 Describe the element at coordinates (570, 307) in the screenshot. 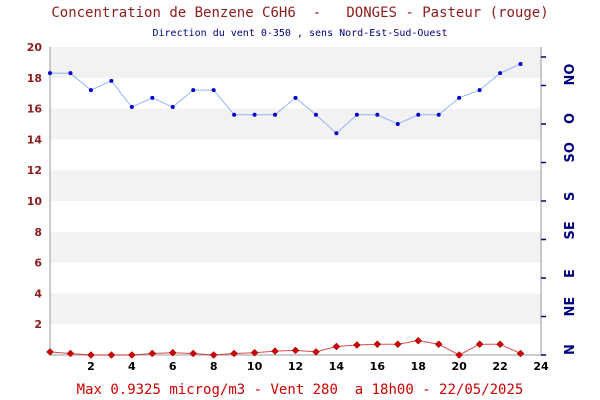

I see `direction-label: NE` at that location.